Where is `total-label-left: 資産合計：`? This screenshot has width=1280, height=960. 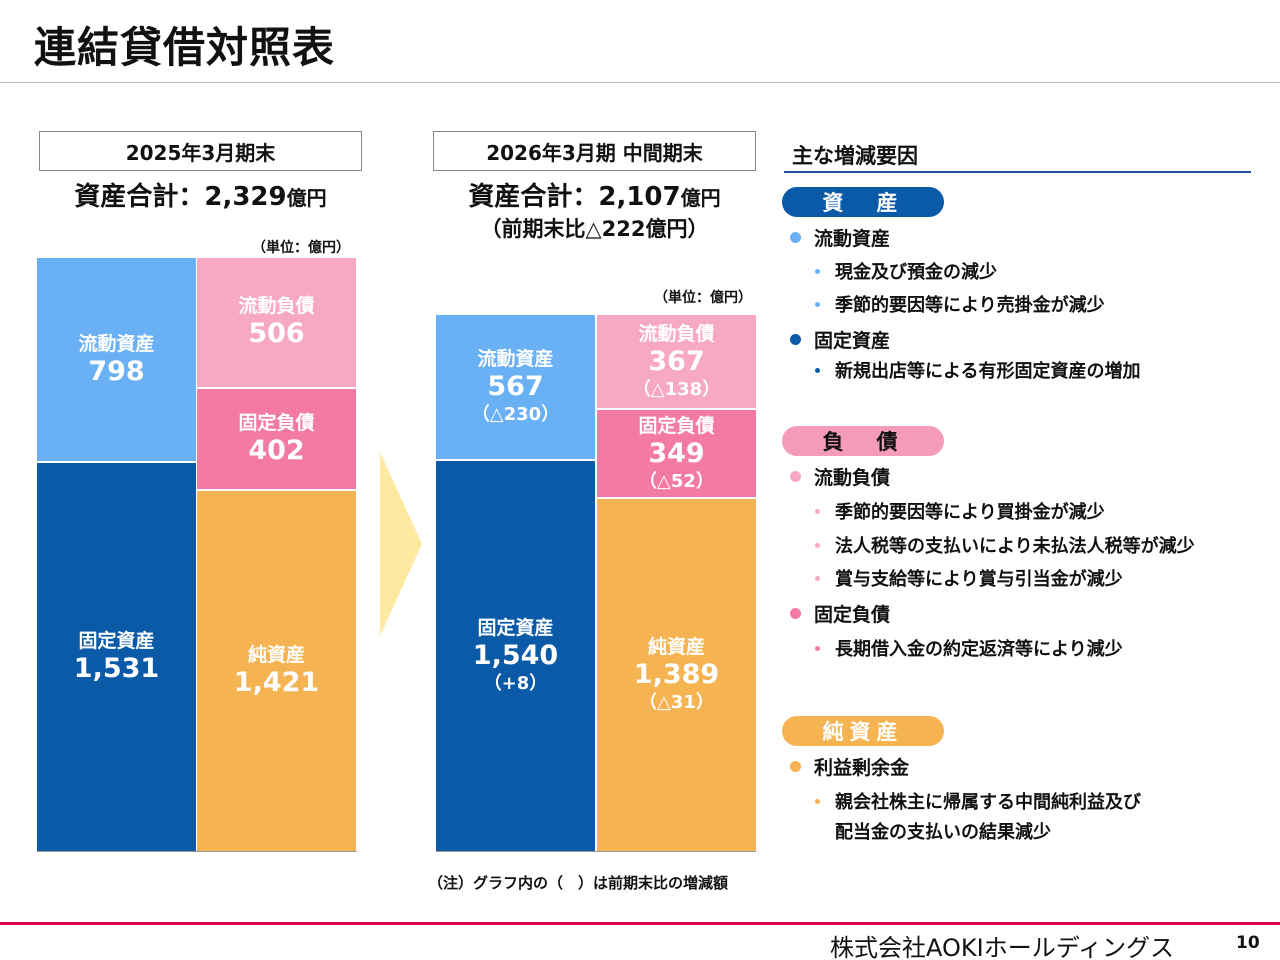
total-label-left: 資産合計： is located at coordinates (139, 197).